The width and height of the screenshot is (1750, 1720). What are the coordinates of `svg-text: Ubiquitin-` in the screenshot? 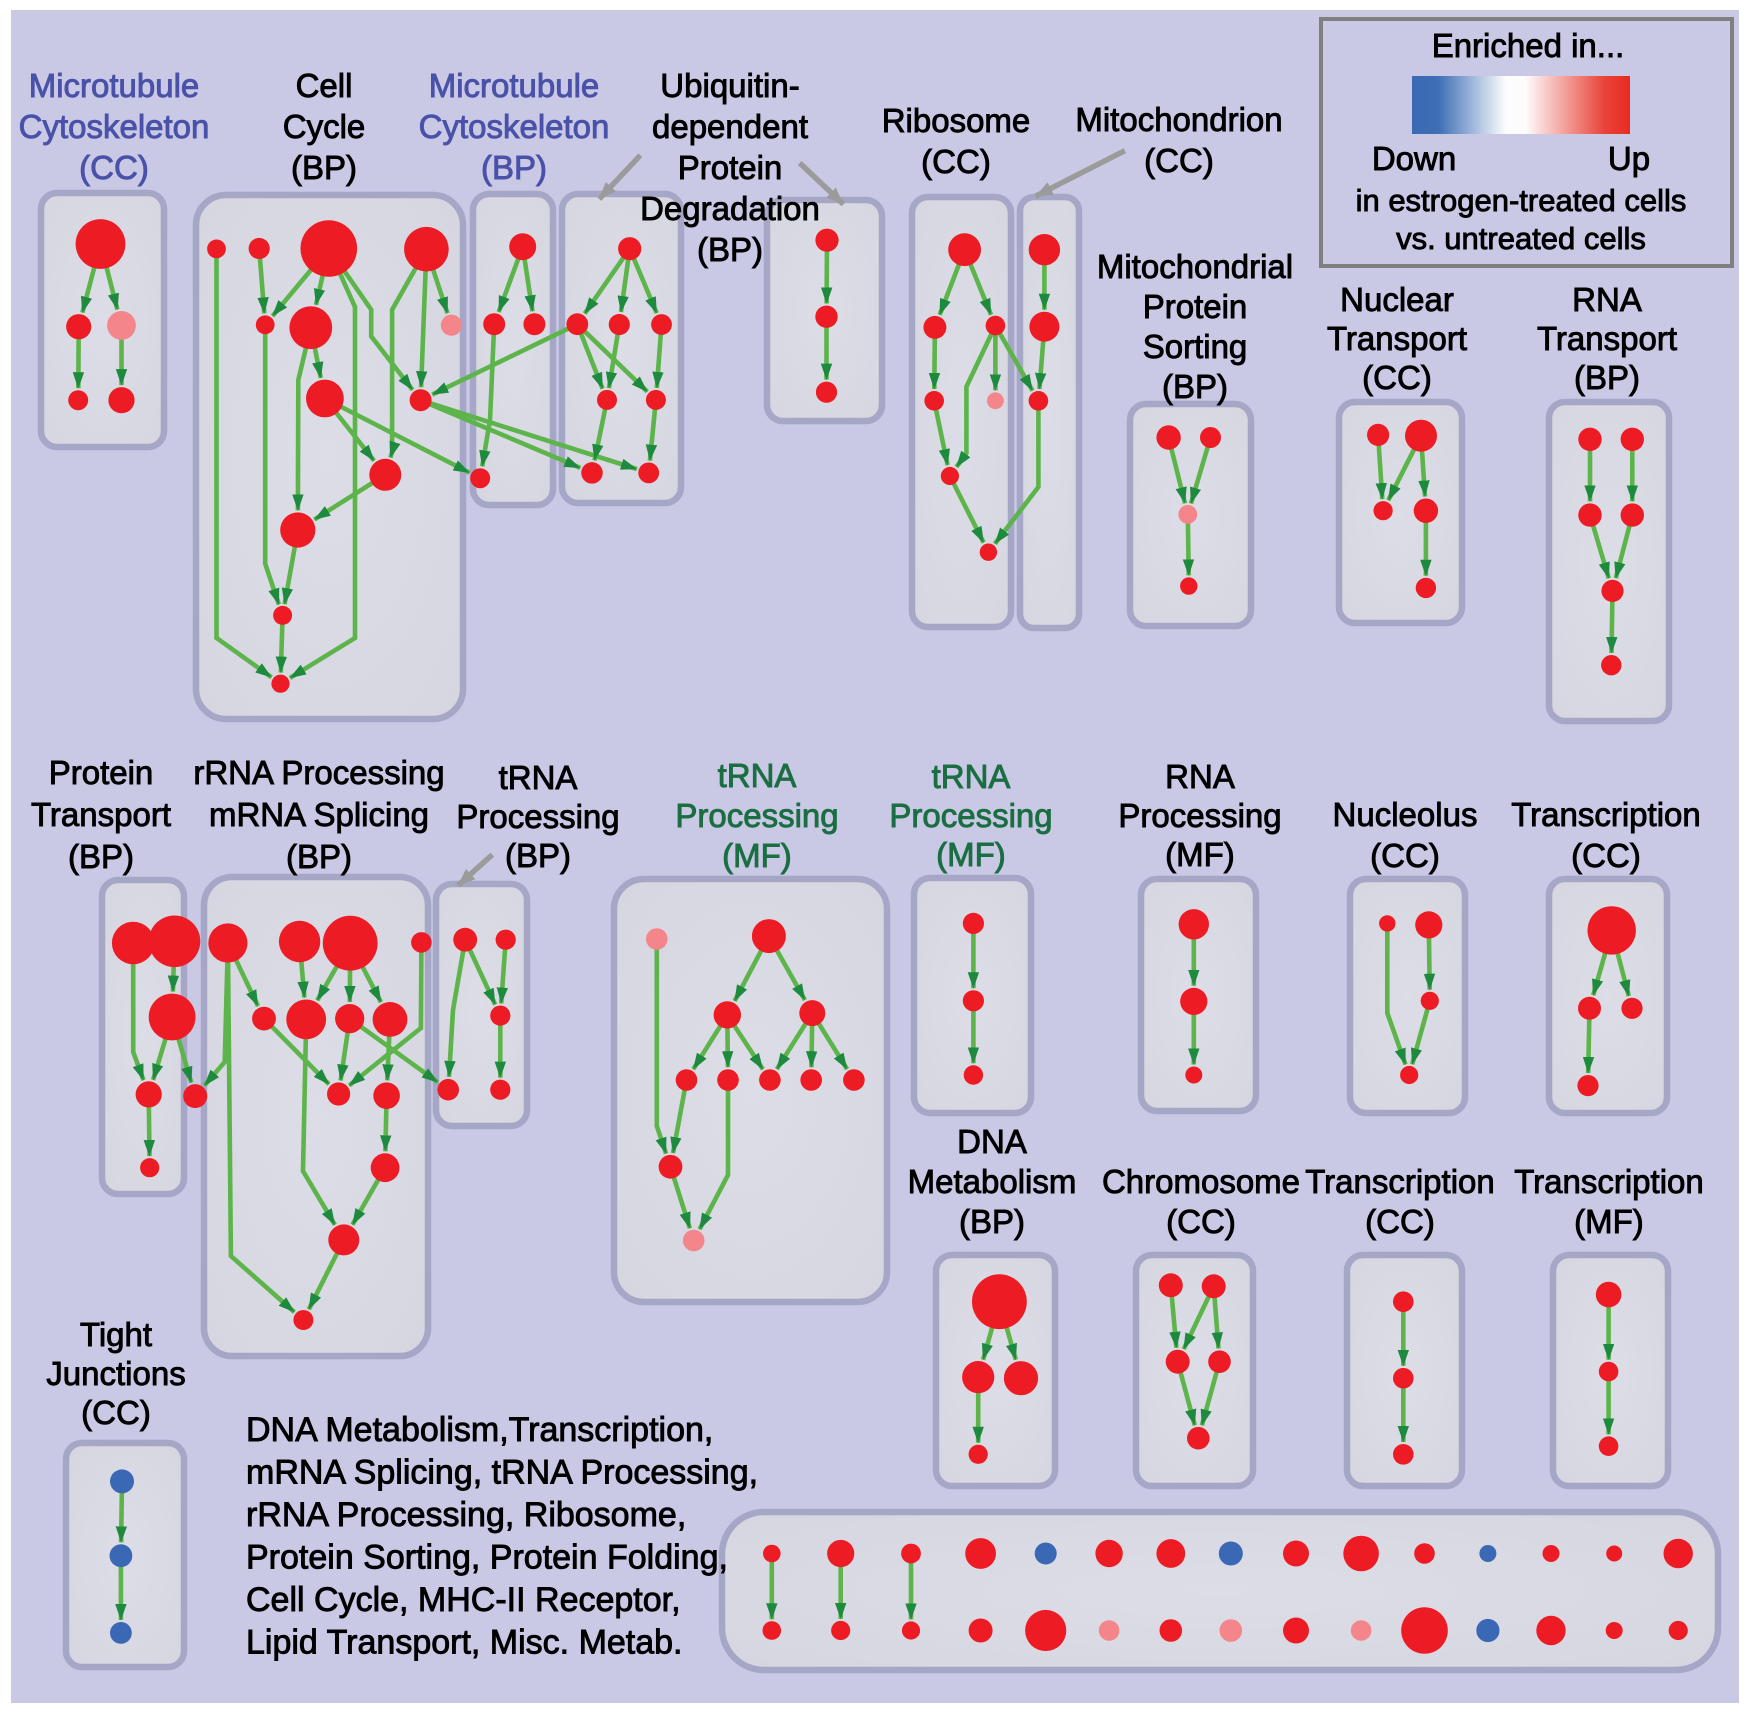 It's located at (729, 85).